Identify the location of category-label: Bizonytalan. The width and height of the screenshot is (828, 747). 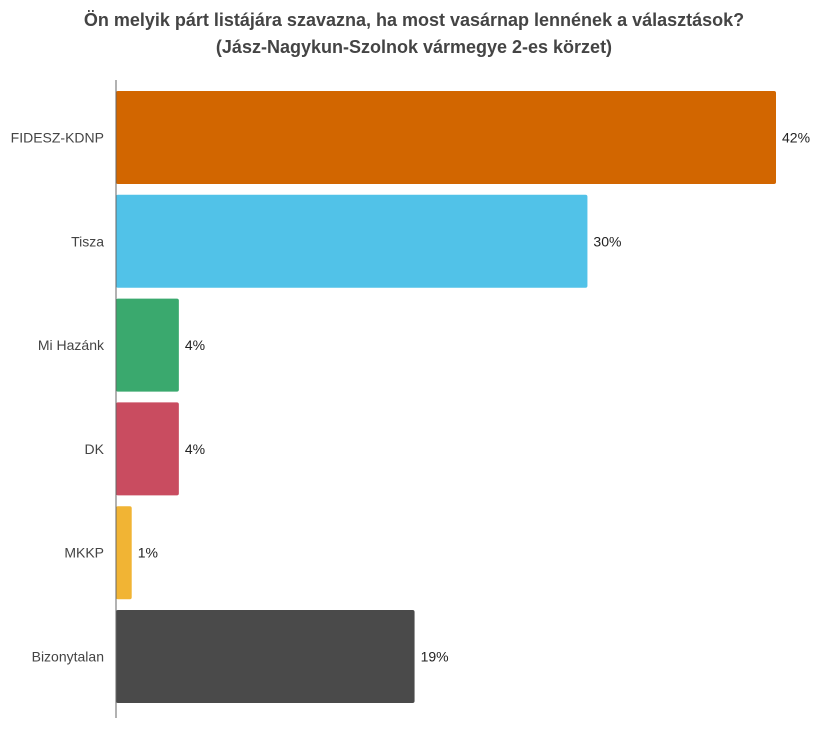
(68, 657).